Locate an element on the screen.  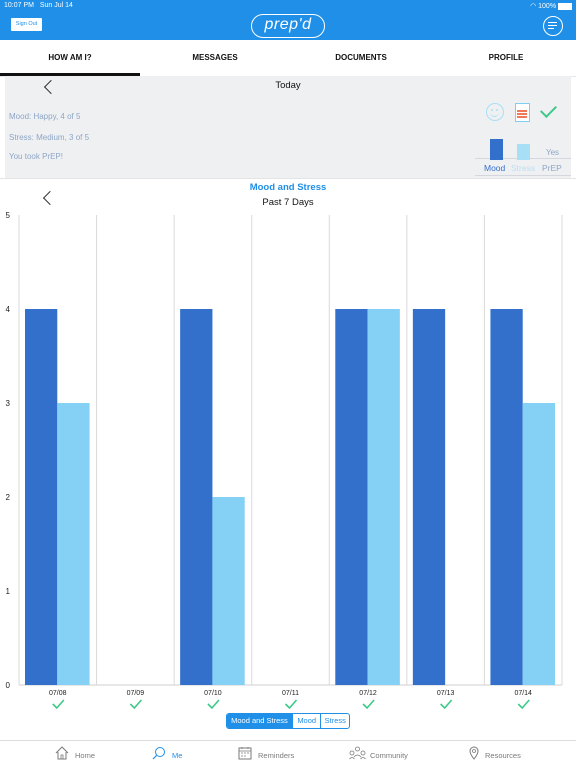
app-logo: prep'd is located at coordinates (288, 26).